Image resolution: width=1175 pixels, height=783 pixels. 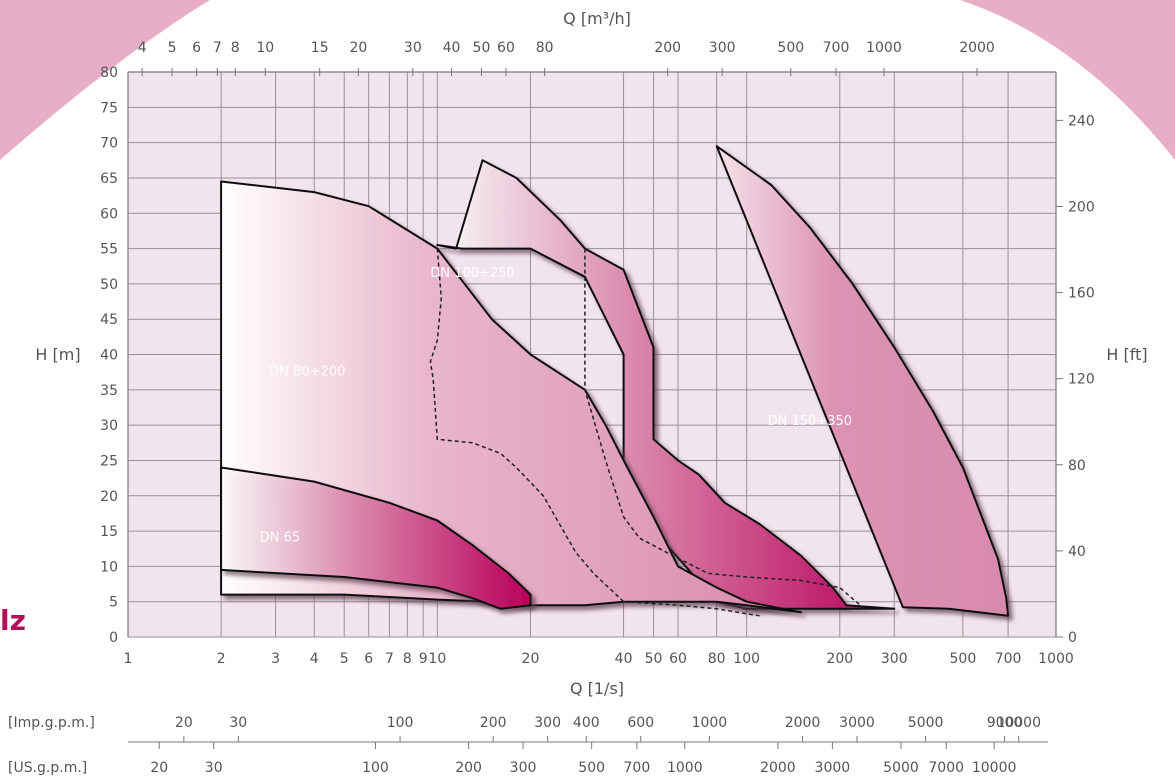 What do you see at coordinates (640, 723) in the screenshot?
I see `imp-gpm-tick-label: 600` at bounding box center [640, 723].